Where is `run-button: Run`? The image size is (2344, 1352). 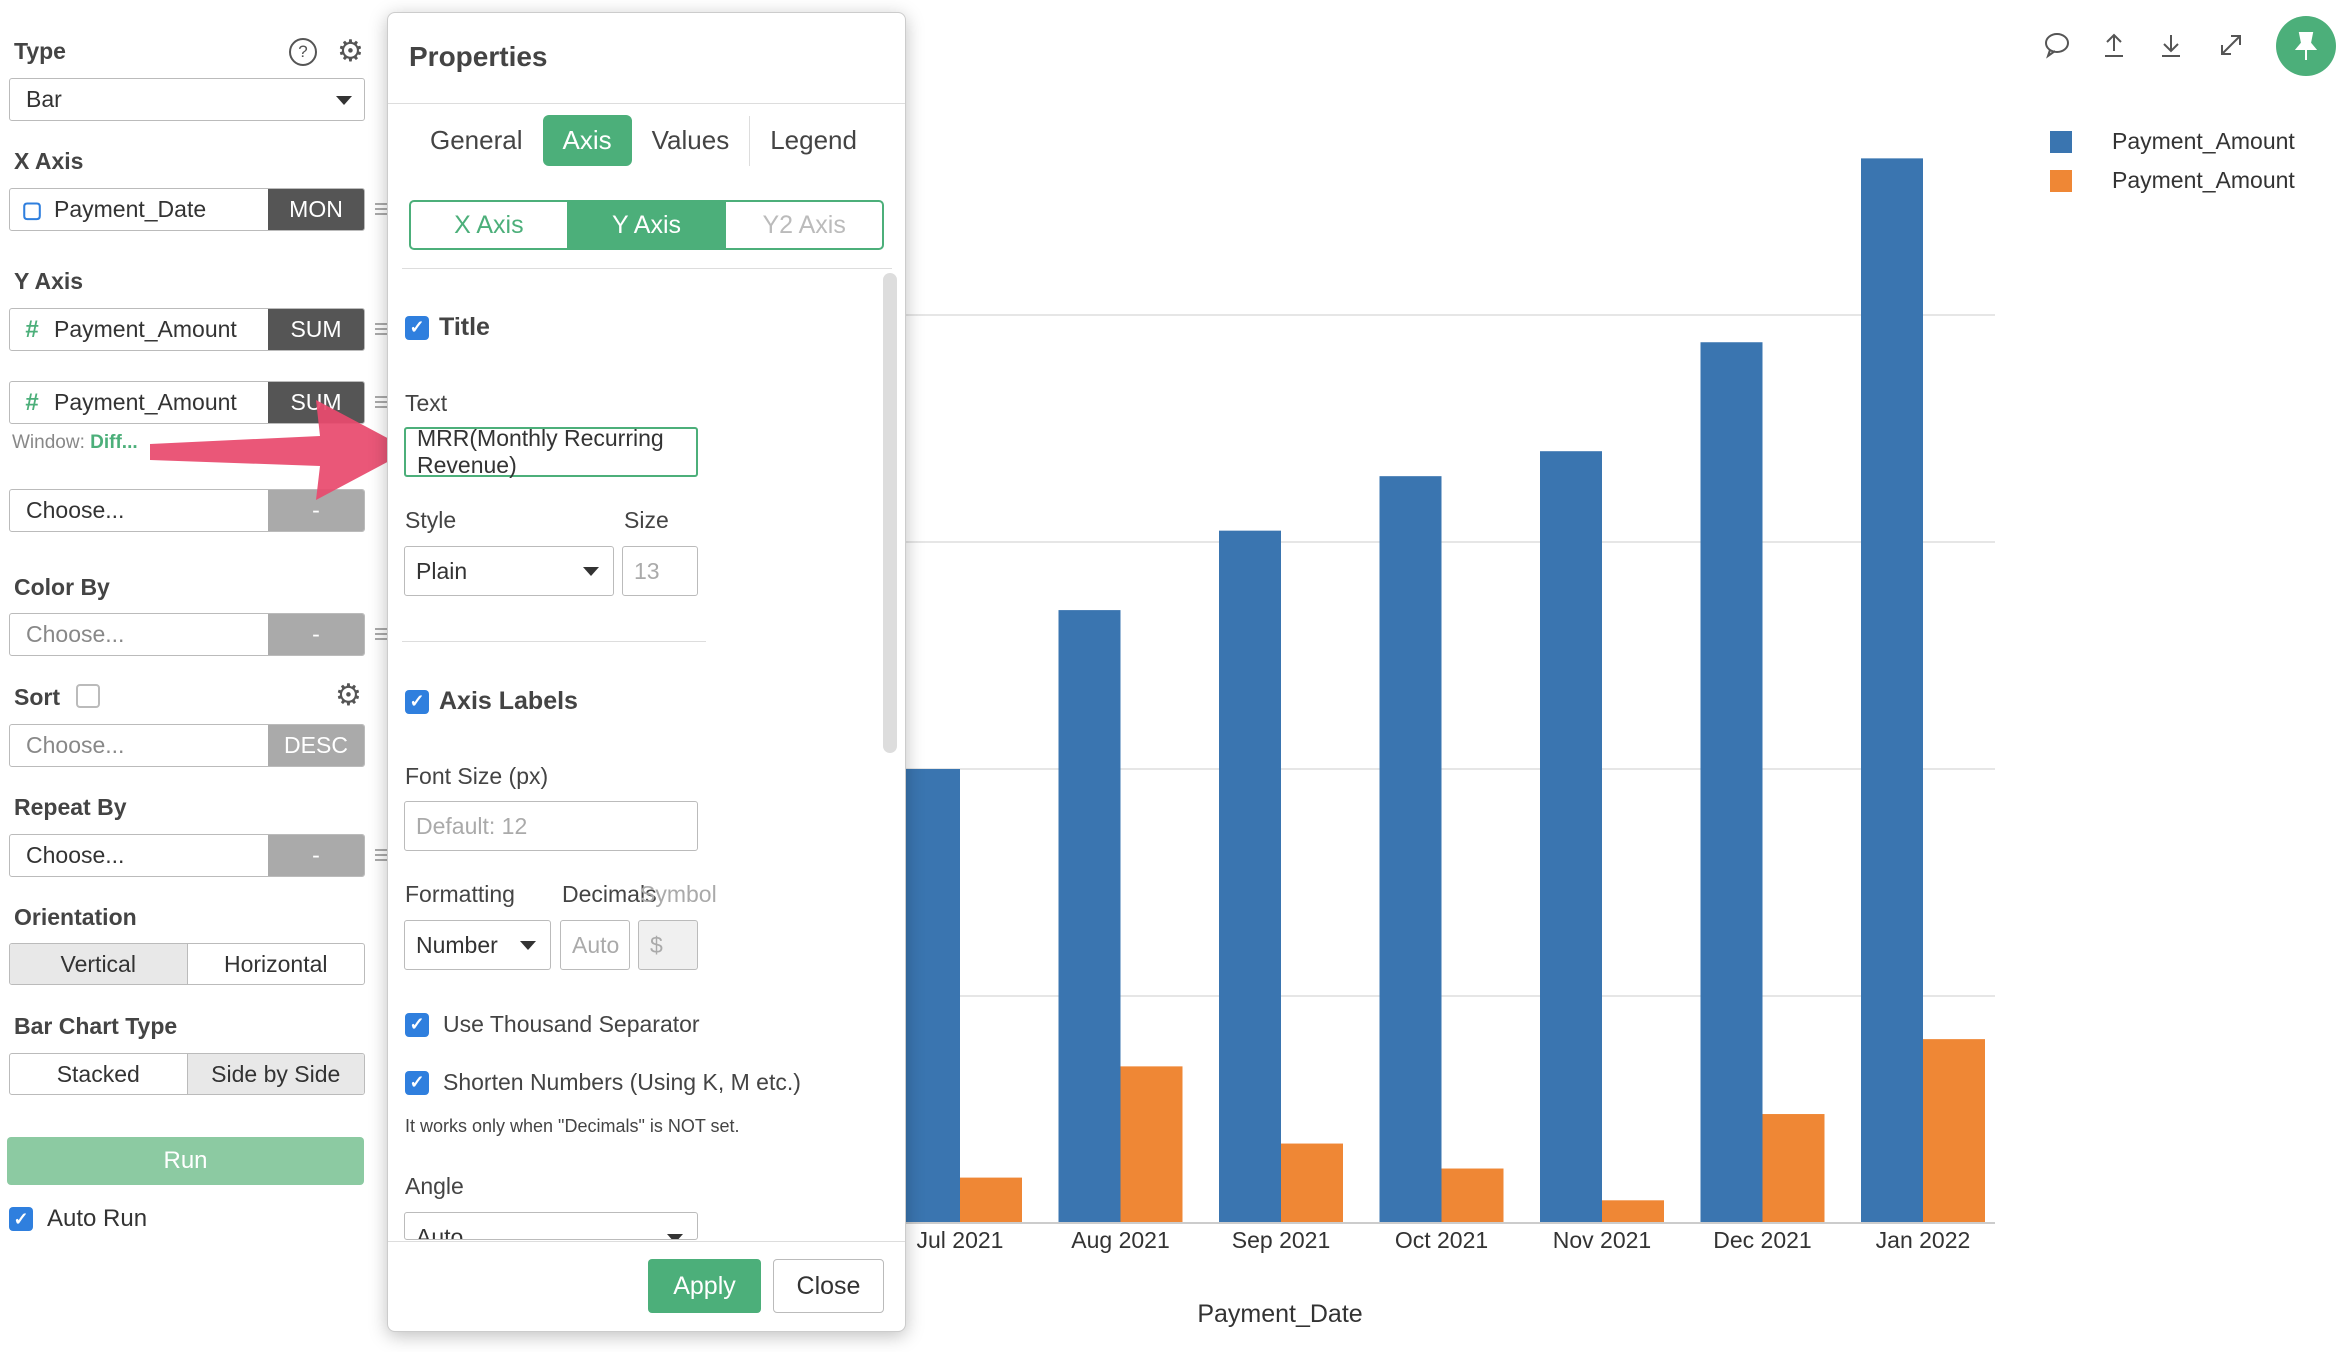
run-button: Run is located at coordinates (185, 1161).